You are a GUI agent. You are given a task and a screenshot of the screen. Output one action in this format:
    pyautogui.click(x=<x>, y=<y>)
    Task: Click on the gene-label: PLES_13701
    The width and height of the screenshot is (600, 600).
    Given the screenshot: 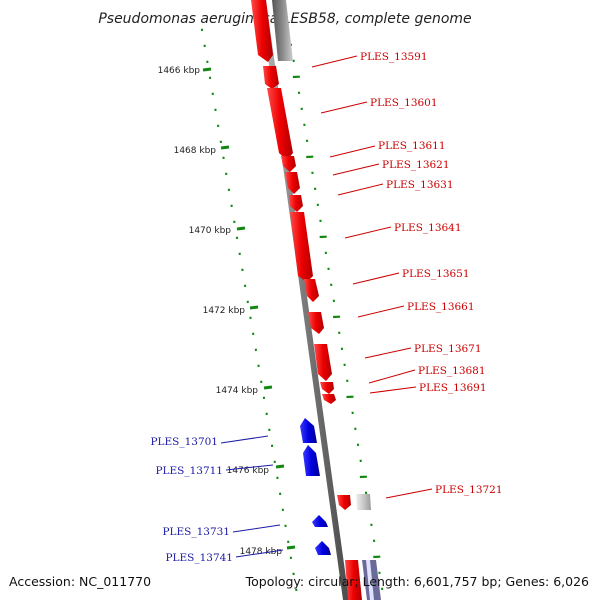 What is the action you would take?
    pyautogui.click(x=184, y=442)
    